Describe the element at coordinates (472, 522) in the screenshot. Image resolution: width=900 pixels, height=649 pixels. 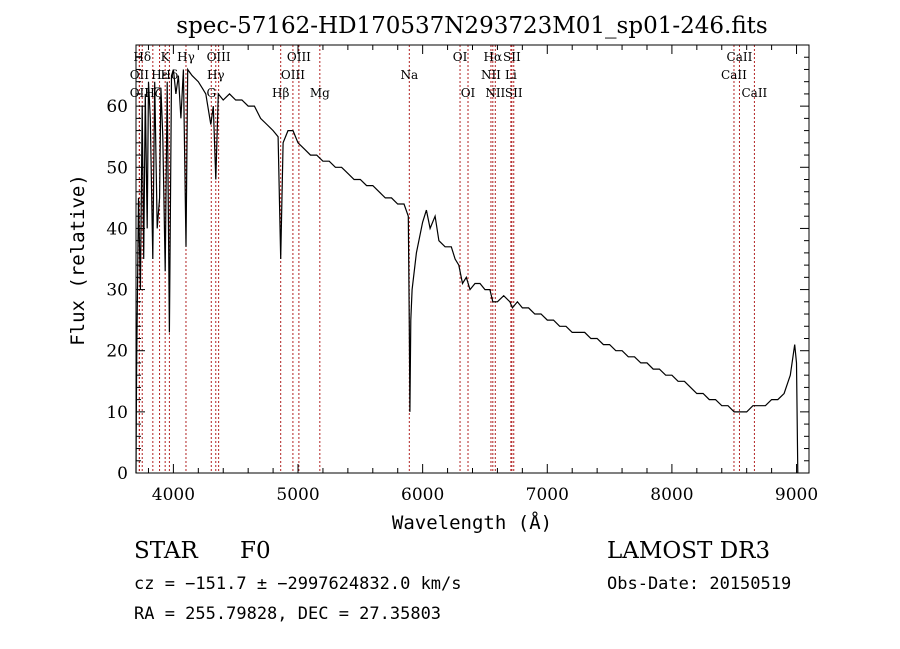
I see `x-axis-label: Wavelength (Å)` at that location.